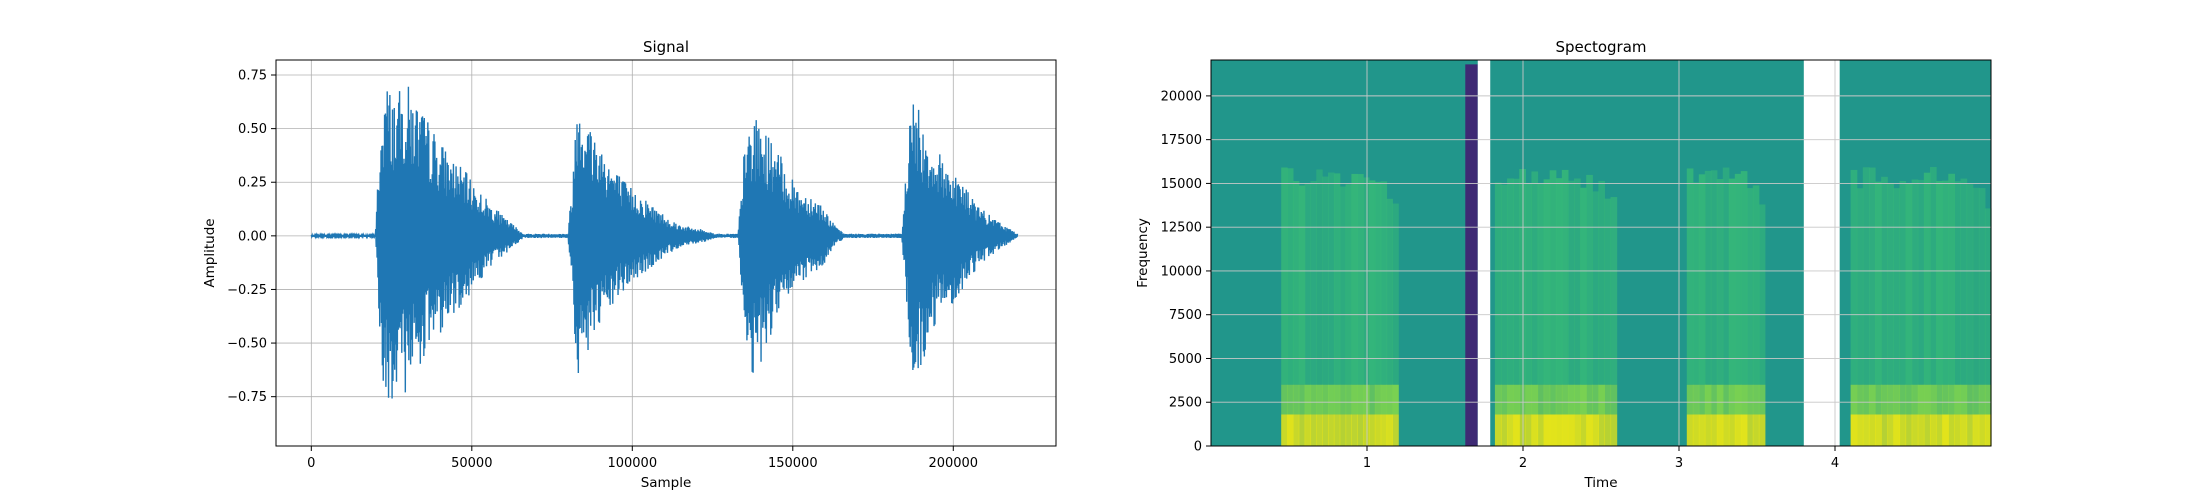 This screenshot has width=2200, height=500. I want to click on spectrogram-y-tick-label: 2500, so click(1185, 403).